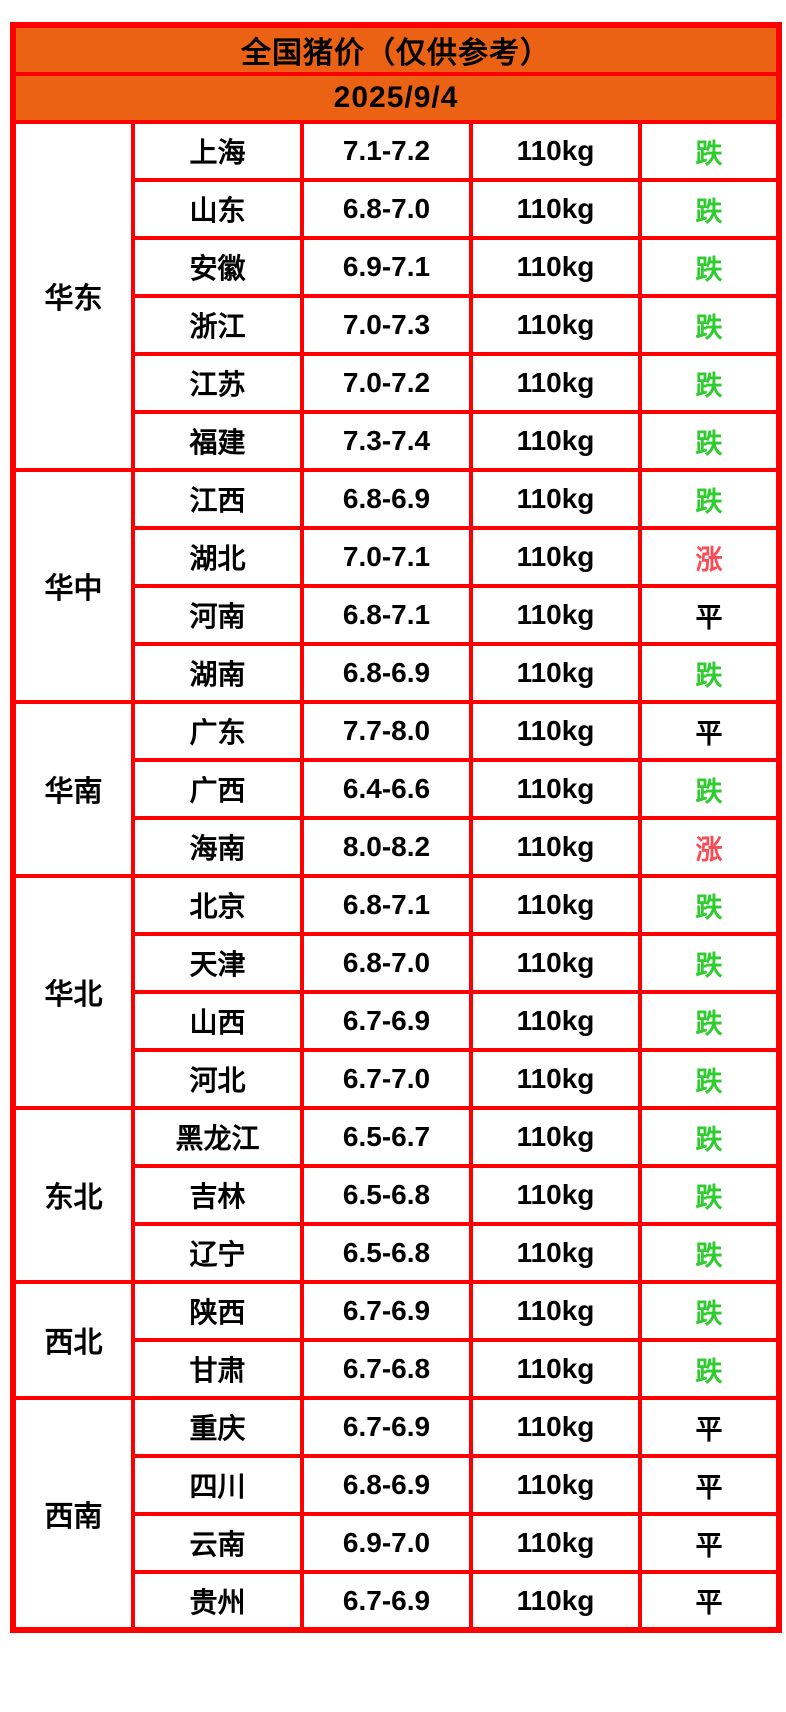 The height and width of the screenshot is (1712, 786). What do you see at coordinates (397, 615) in the screenshot?
I see `price-row: 河南 6.8-7.1 110kg 平` at bounding box center [397, 615].